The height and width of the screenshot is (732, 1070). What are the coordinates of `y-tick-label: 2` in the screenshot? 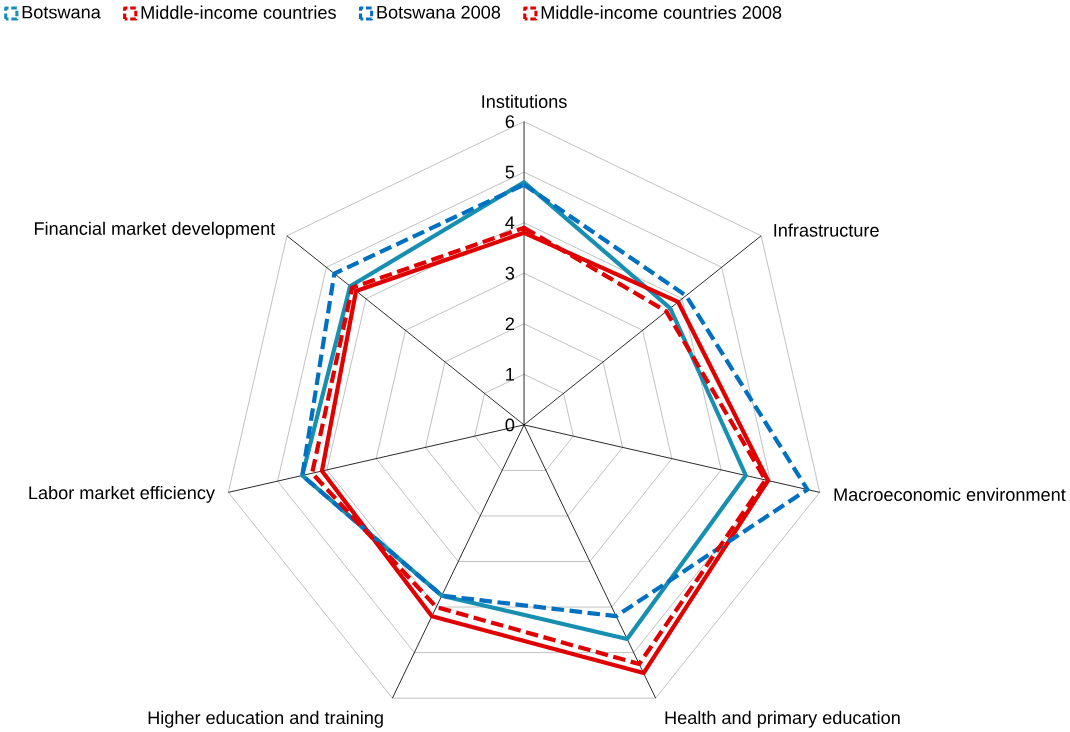 It's located at (509, 324).